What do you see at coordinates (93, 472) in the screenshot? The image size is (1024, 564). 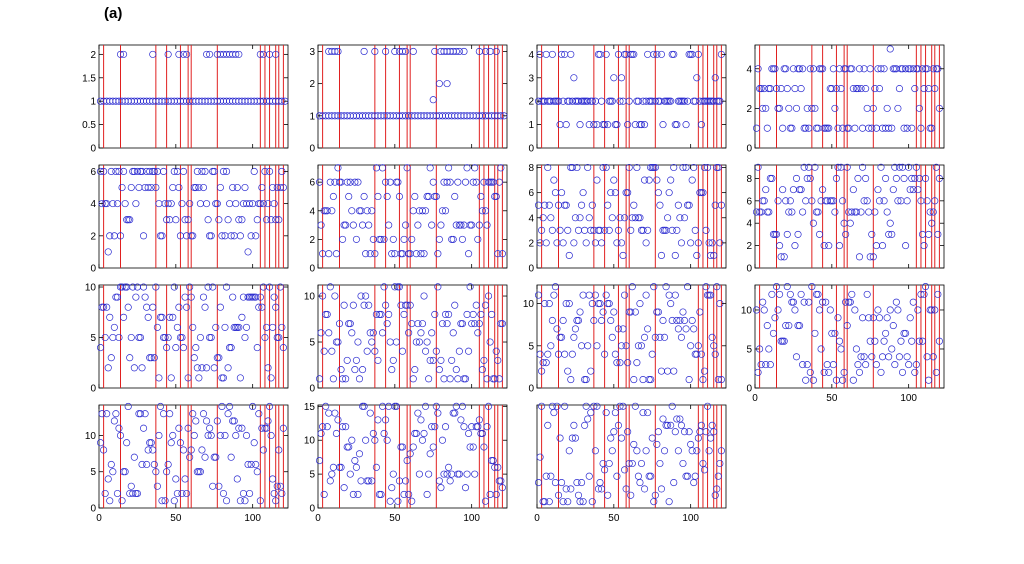 I see `y-tick-label: 5` at bounding box center [93, 472].